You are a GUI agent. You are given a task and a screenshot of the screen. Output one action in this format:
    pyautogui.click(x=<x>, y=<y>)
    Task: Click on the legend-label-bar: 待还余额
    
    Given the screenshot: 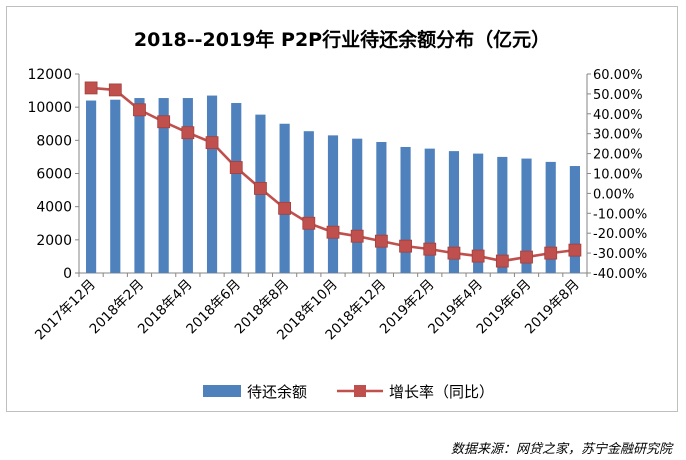 What is the action you would take?
    pyautogui.click(x=277, y=392)
    